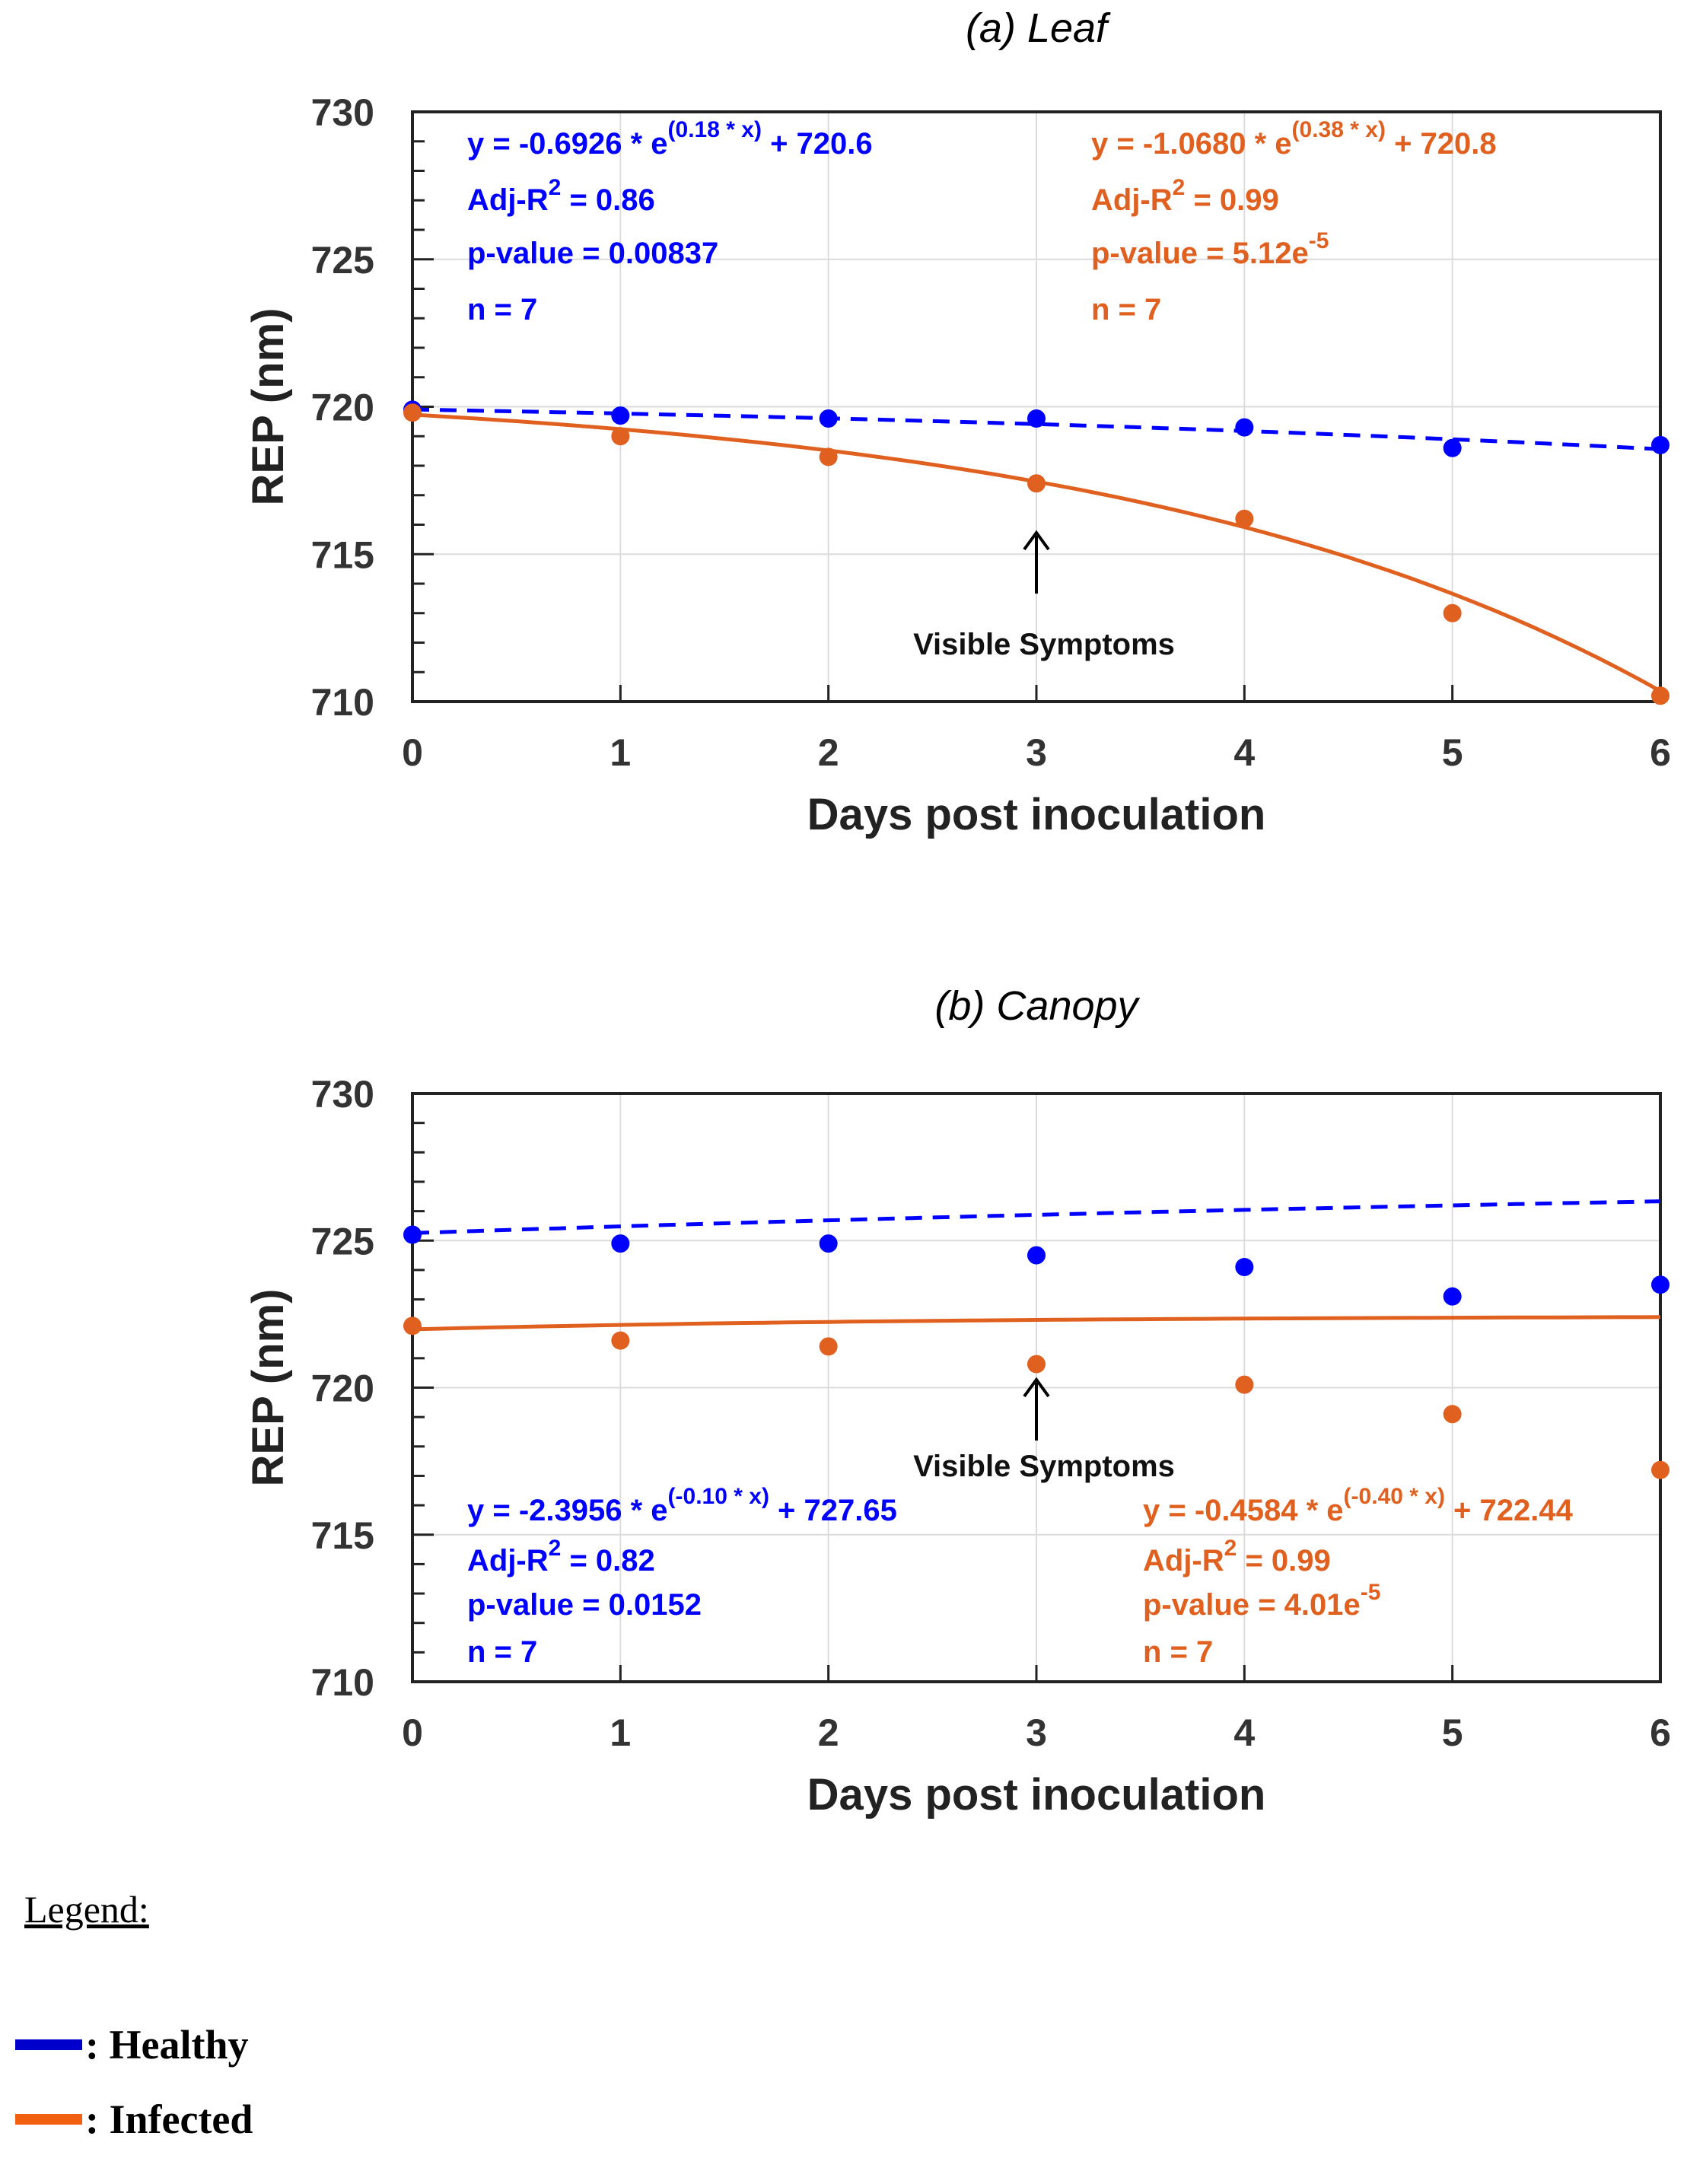  Describe the element at coordinates (1036, 1387) in the screenshot. I see `symptom-arrow-head` at that location.